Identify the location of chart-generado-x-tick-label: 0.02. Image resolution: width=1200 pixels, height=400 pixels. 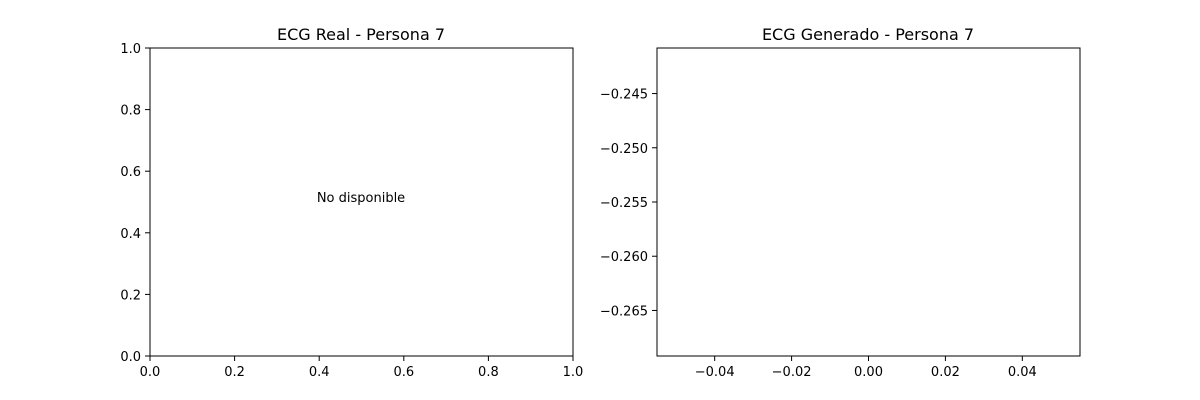
(945, 372).